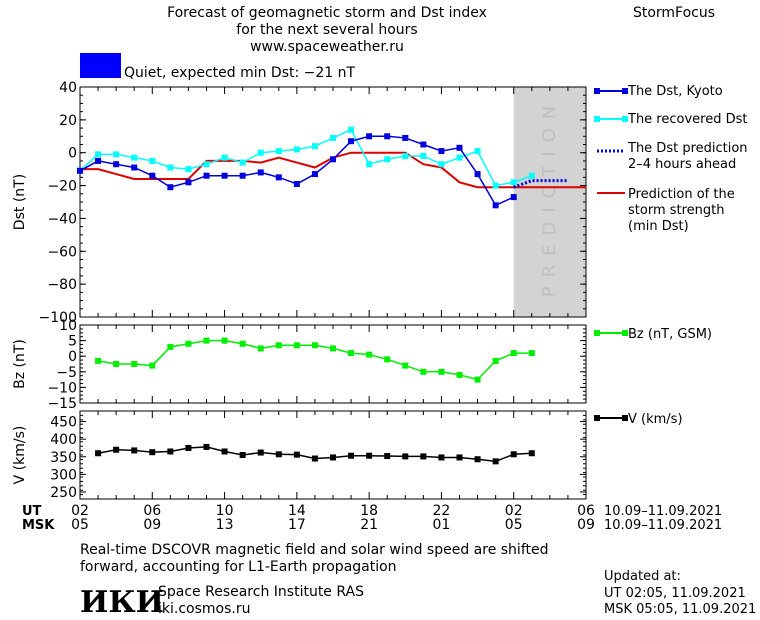 This screenshot has width=760, height=620. Describe the element at coordinates (72, 342) in the screenshot. I see `bz-ytick-label: 5` at that location.